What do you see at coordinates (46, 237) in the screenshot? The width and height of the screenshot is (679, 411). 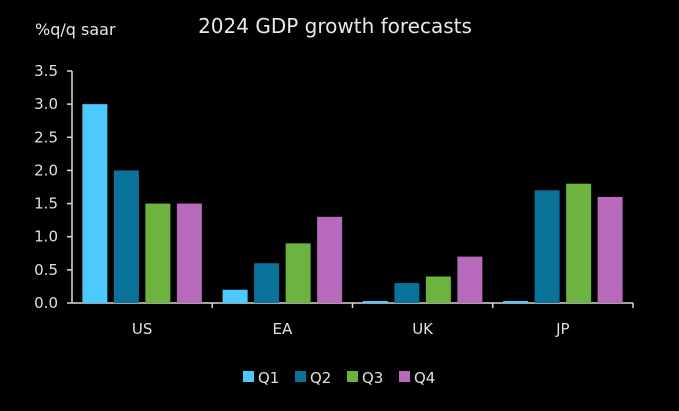 I see `y-tick-label: 1.0` at bounding box center [46, 237].